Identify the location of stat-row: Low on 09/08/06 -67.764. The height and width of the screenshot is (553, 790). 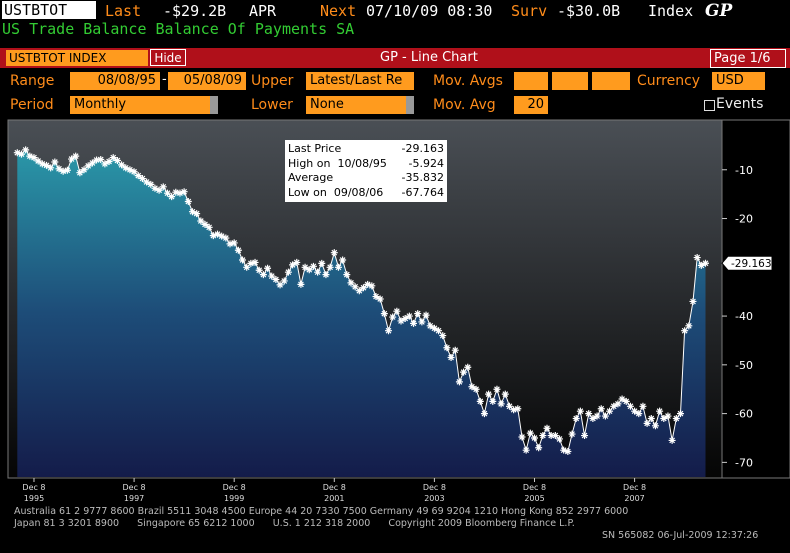
(366, 193).